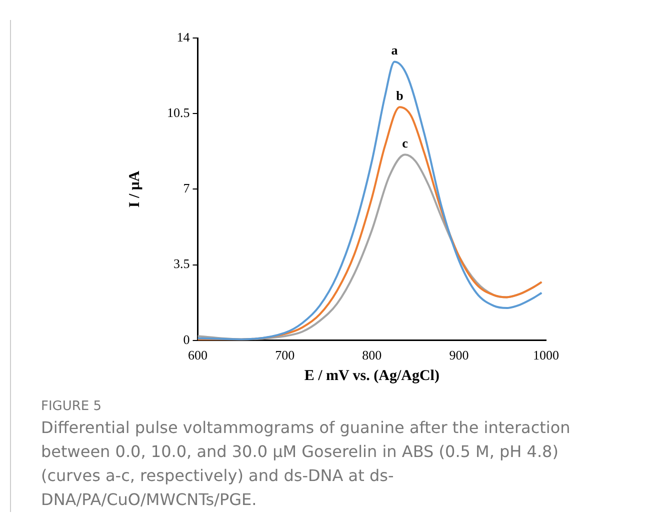 The width and height of the screenshot is (646, 526). I want to click on x-tick-label: 700, so click(285, 355).